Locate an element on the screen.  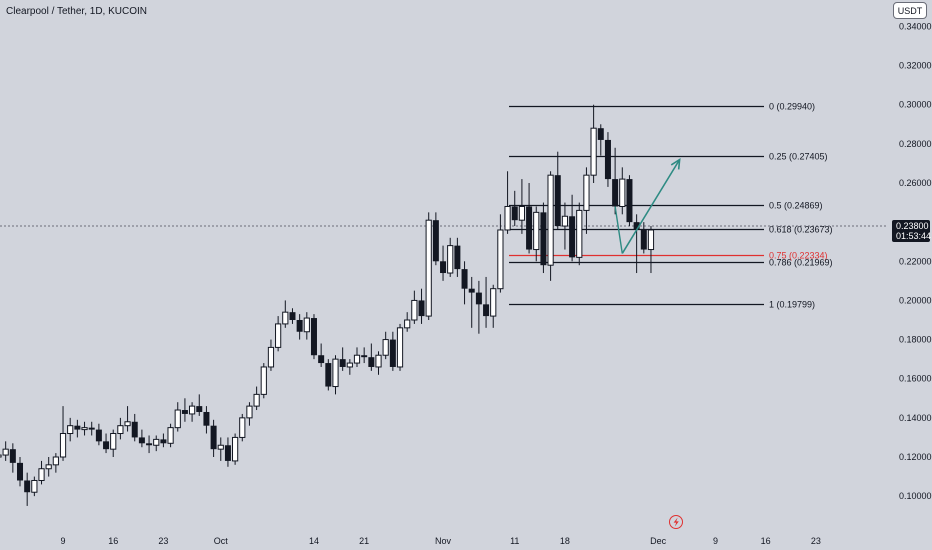
projection-arrow is located at coordinates (647, 205).